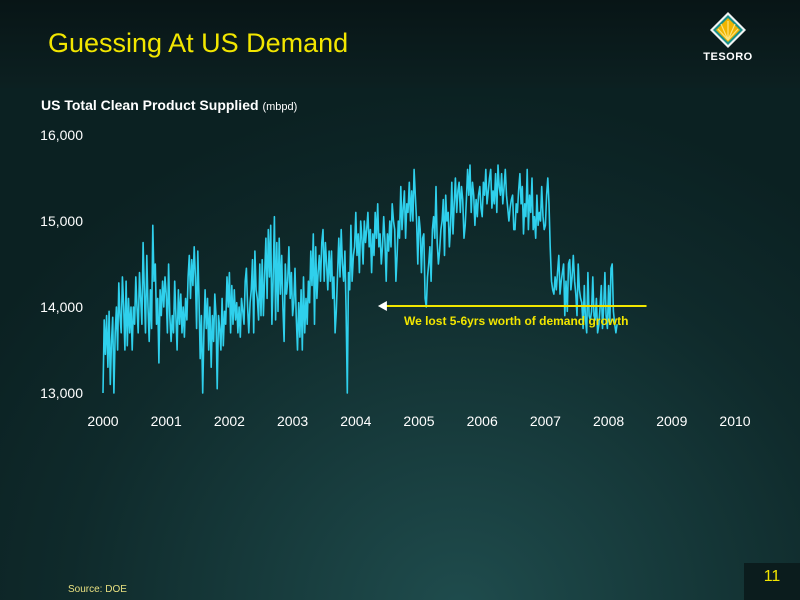  What do you see at coordinates (728, 30) in the screenshot?
I see `tesoro-logo-icon` at bounding box center [728, 30].